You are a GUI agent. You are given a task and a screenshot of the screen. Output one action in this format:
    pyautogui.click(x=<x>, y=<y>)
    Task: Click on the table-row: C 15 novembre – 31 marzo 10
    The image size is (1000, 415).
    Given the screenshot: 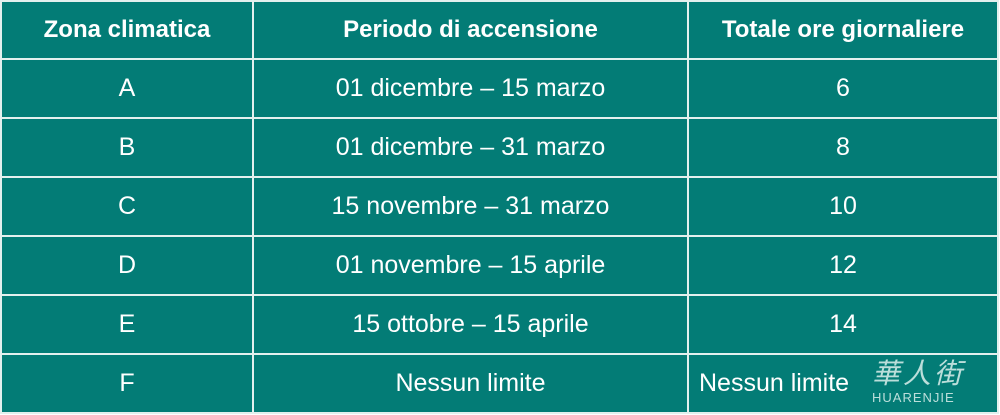 What is the action you would take?
    pyautogui.click(x=499, y=206)
    